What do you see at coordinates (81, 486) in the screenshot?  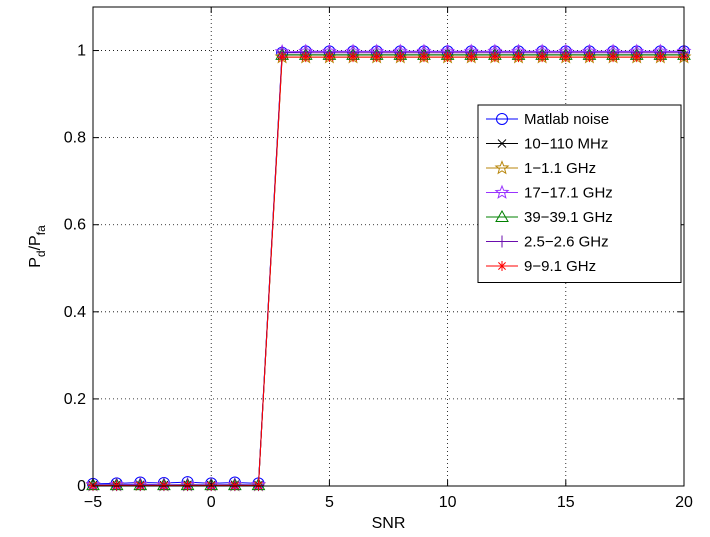 I see `y-tick-label: 0` at bounding box center [81, 486].